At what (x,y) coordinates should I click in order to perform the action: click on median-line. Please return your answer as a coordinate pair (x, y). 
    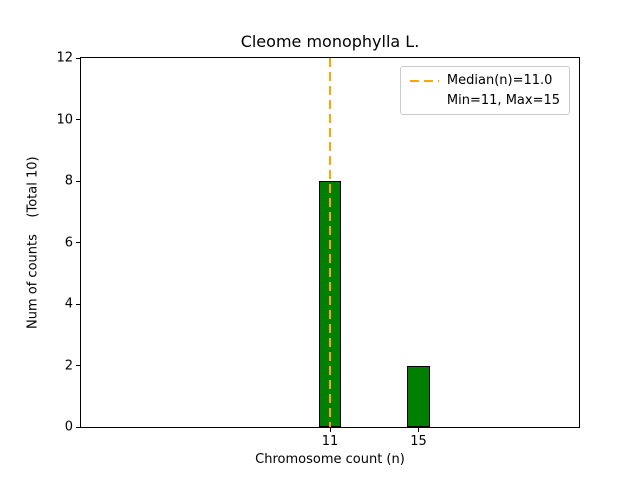
    Looking at the image, I should click on (330, 242).